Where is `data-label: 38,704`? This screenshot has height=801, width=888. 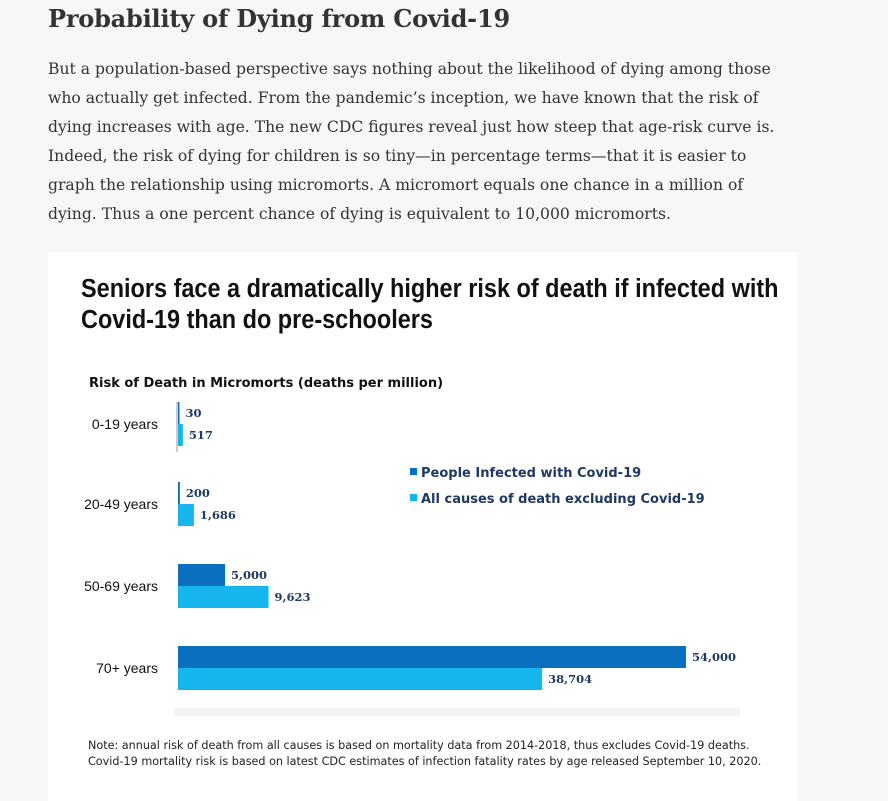 data-label: 38,704 is located at coordinates (570, 679).